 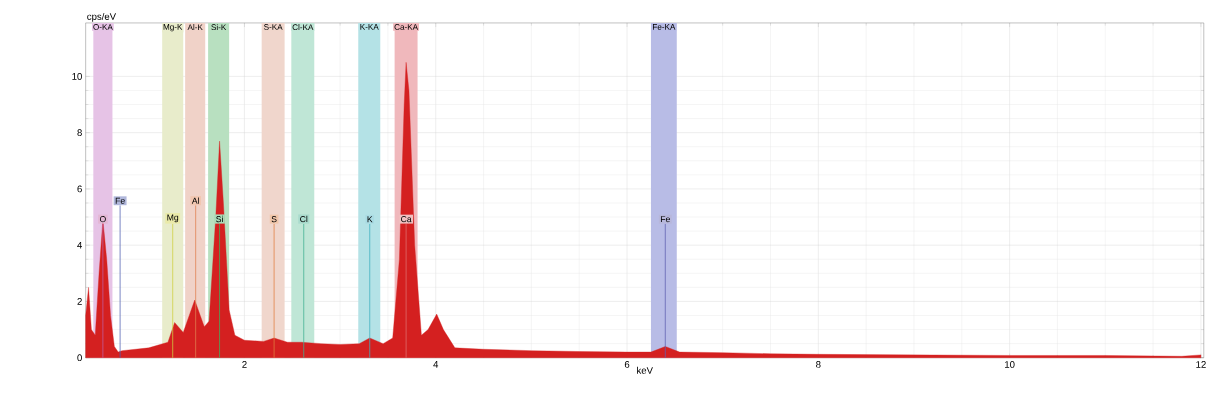 What do you see at coordinates (406, 27) in the screenshot?
I see `band-label: Ca-KA` at bounding box center [406, 27].